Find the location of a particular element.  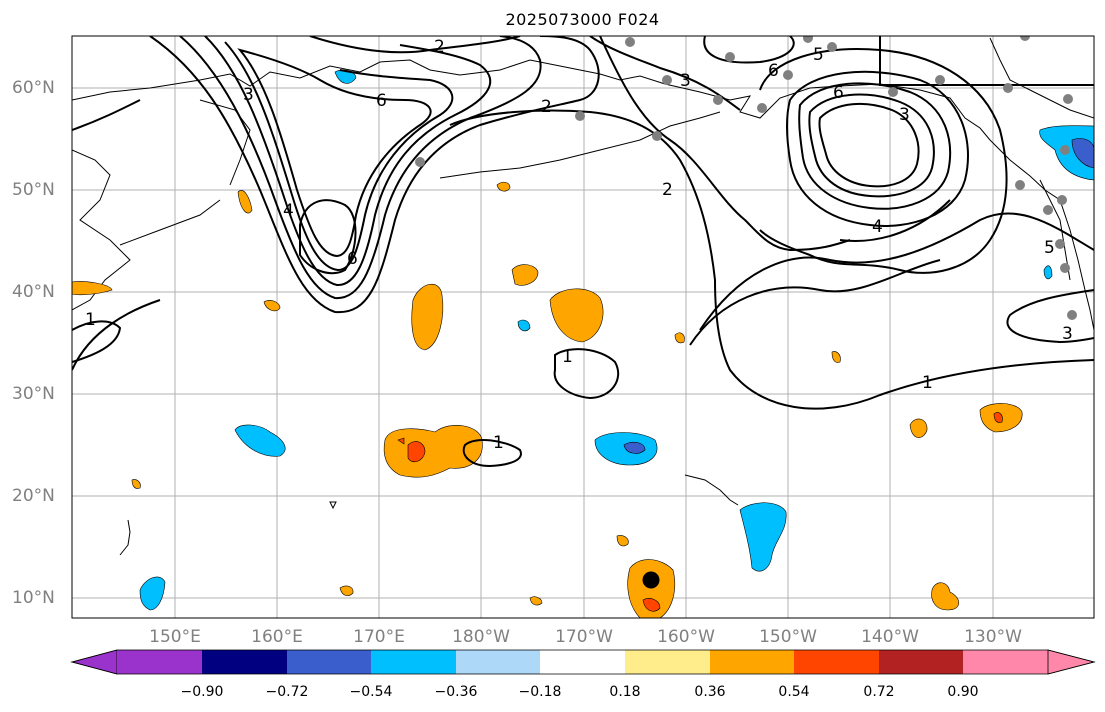

colorbar-tick-label: 0.54 is located at coordinates (794, 692).